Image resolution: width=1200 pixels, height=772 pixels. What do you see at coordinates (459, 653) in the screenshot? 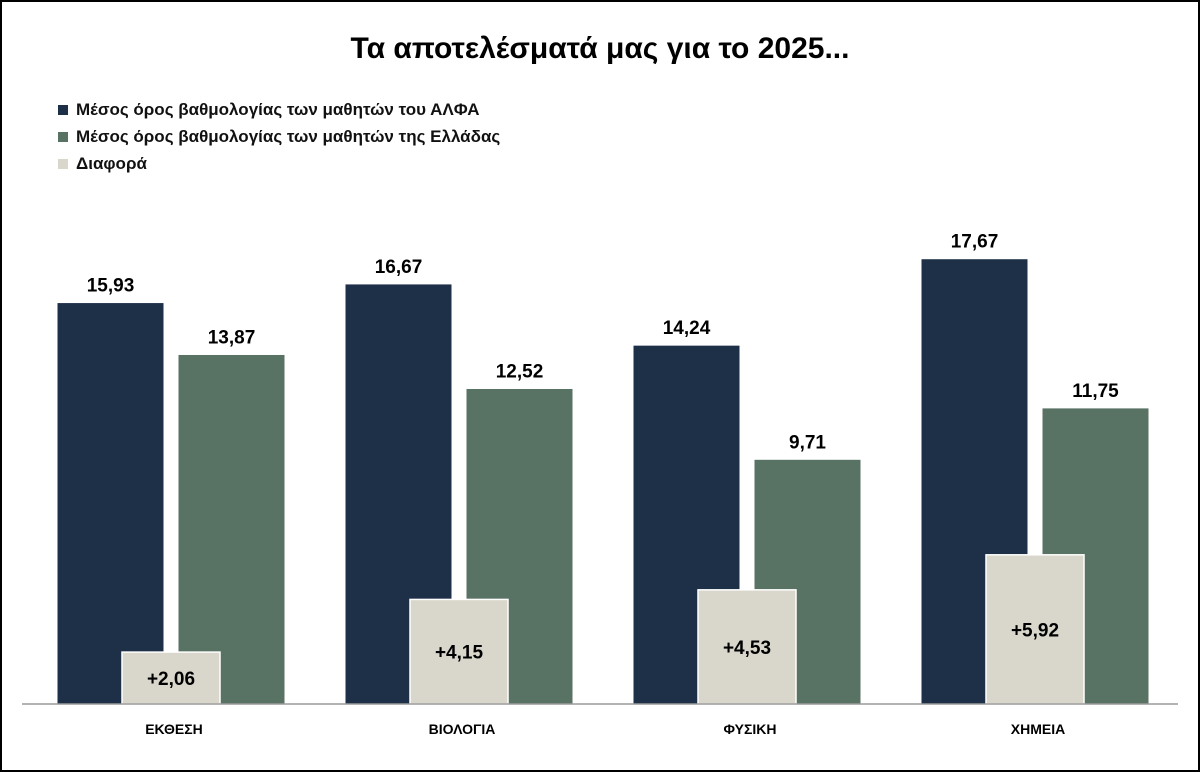
I see `value-label-difference-cat-1: +4,15` at bounding box center [459, 653].